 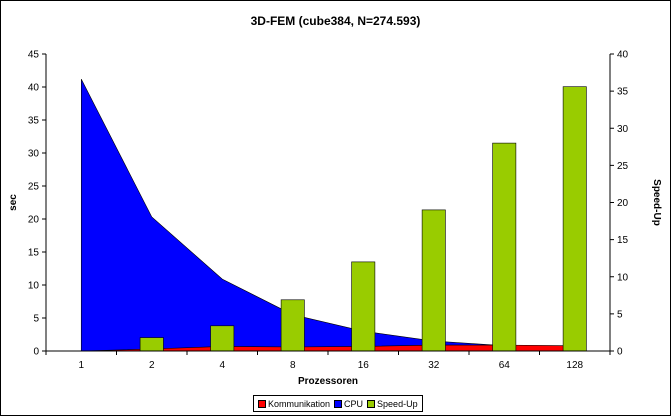 What do you see at coordinates (293, 365) in the screenshot?
I see `x-tick-label-8: 8` at bounding box center [293, 365].